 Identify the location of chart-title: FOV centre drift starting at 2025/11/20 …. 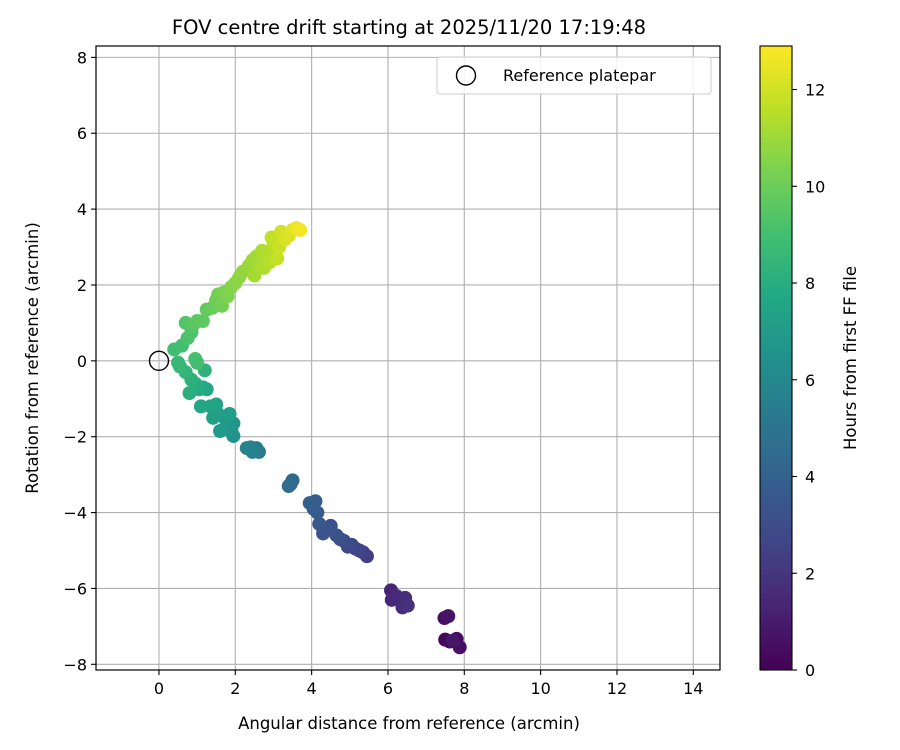
(409, 27).